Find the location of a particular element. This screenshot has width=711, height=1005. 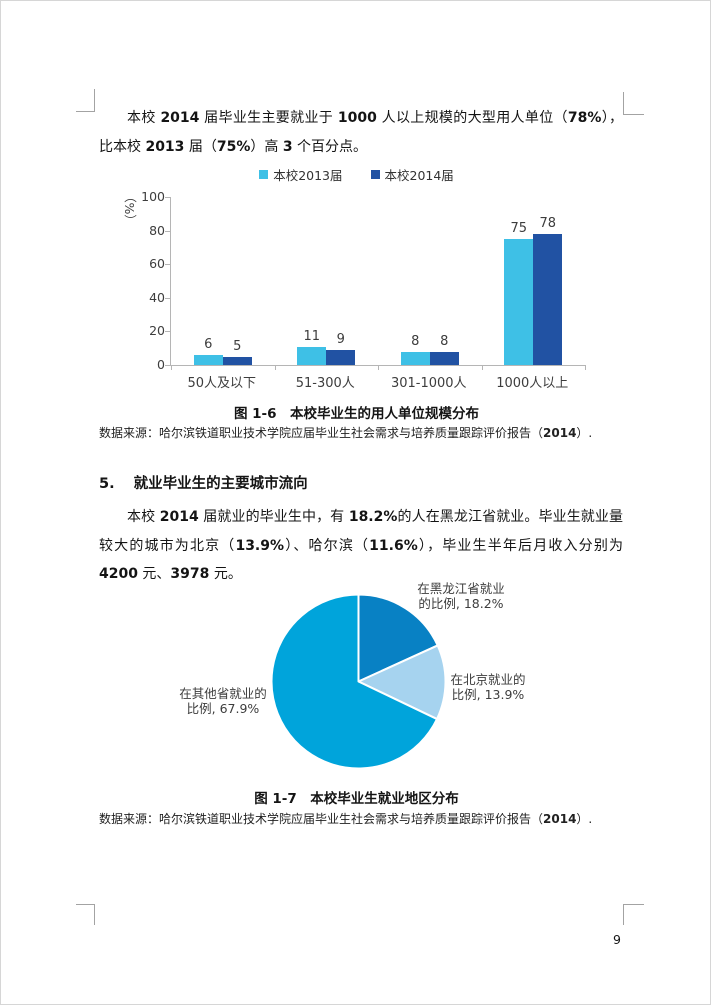

section-5-number: 5. is located at coordinates (107, 484).